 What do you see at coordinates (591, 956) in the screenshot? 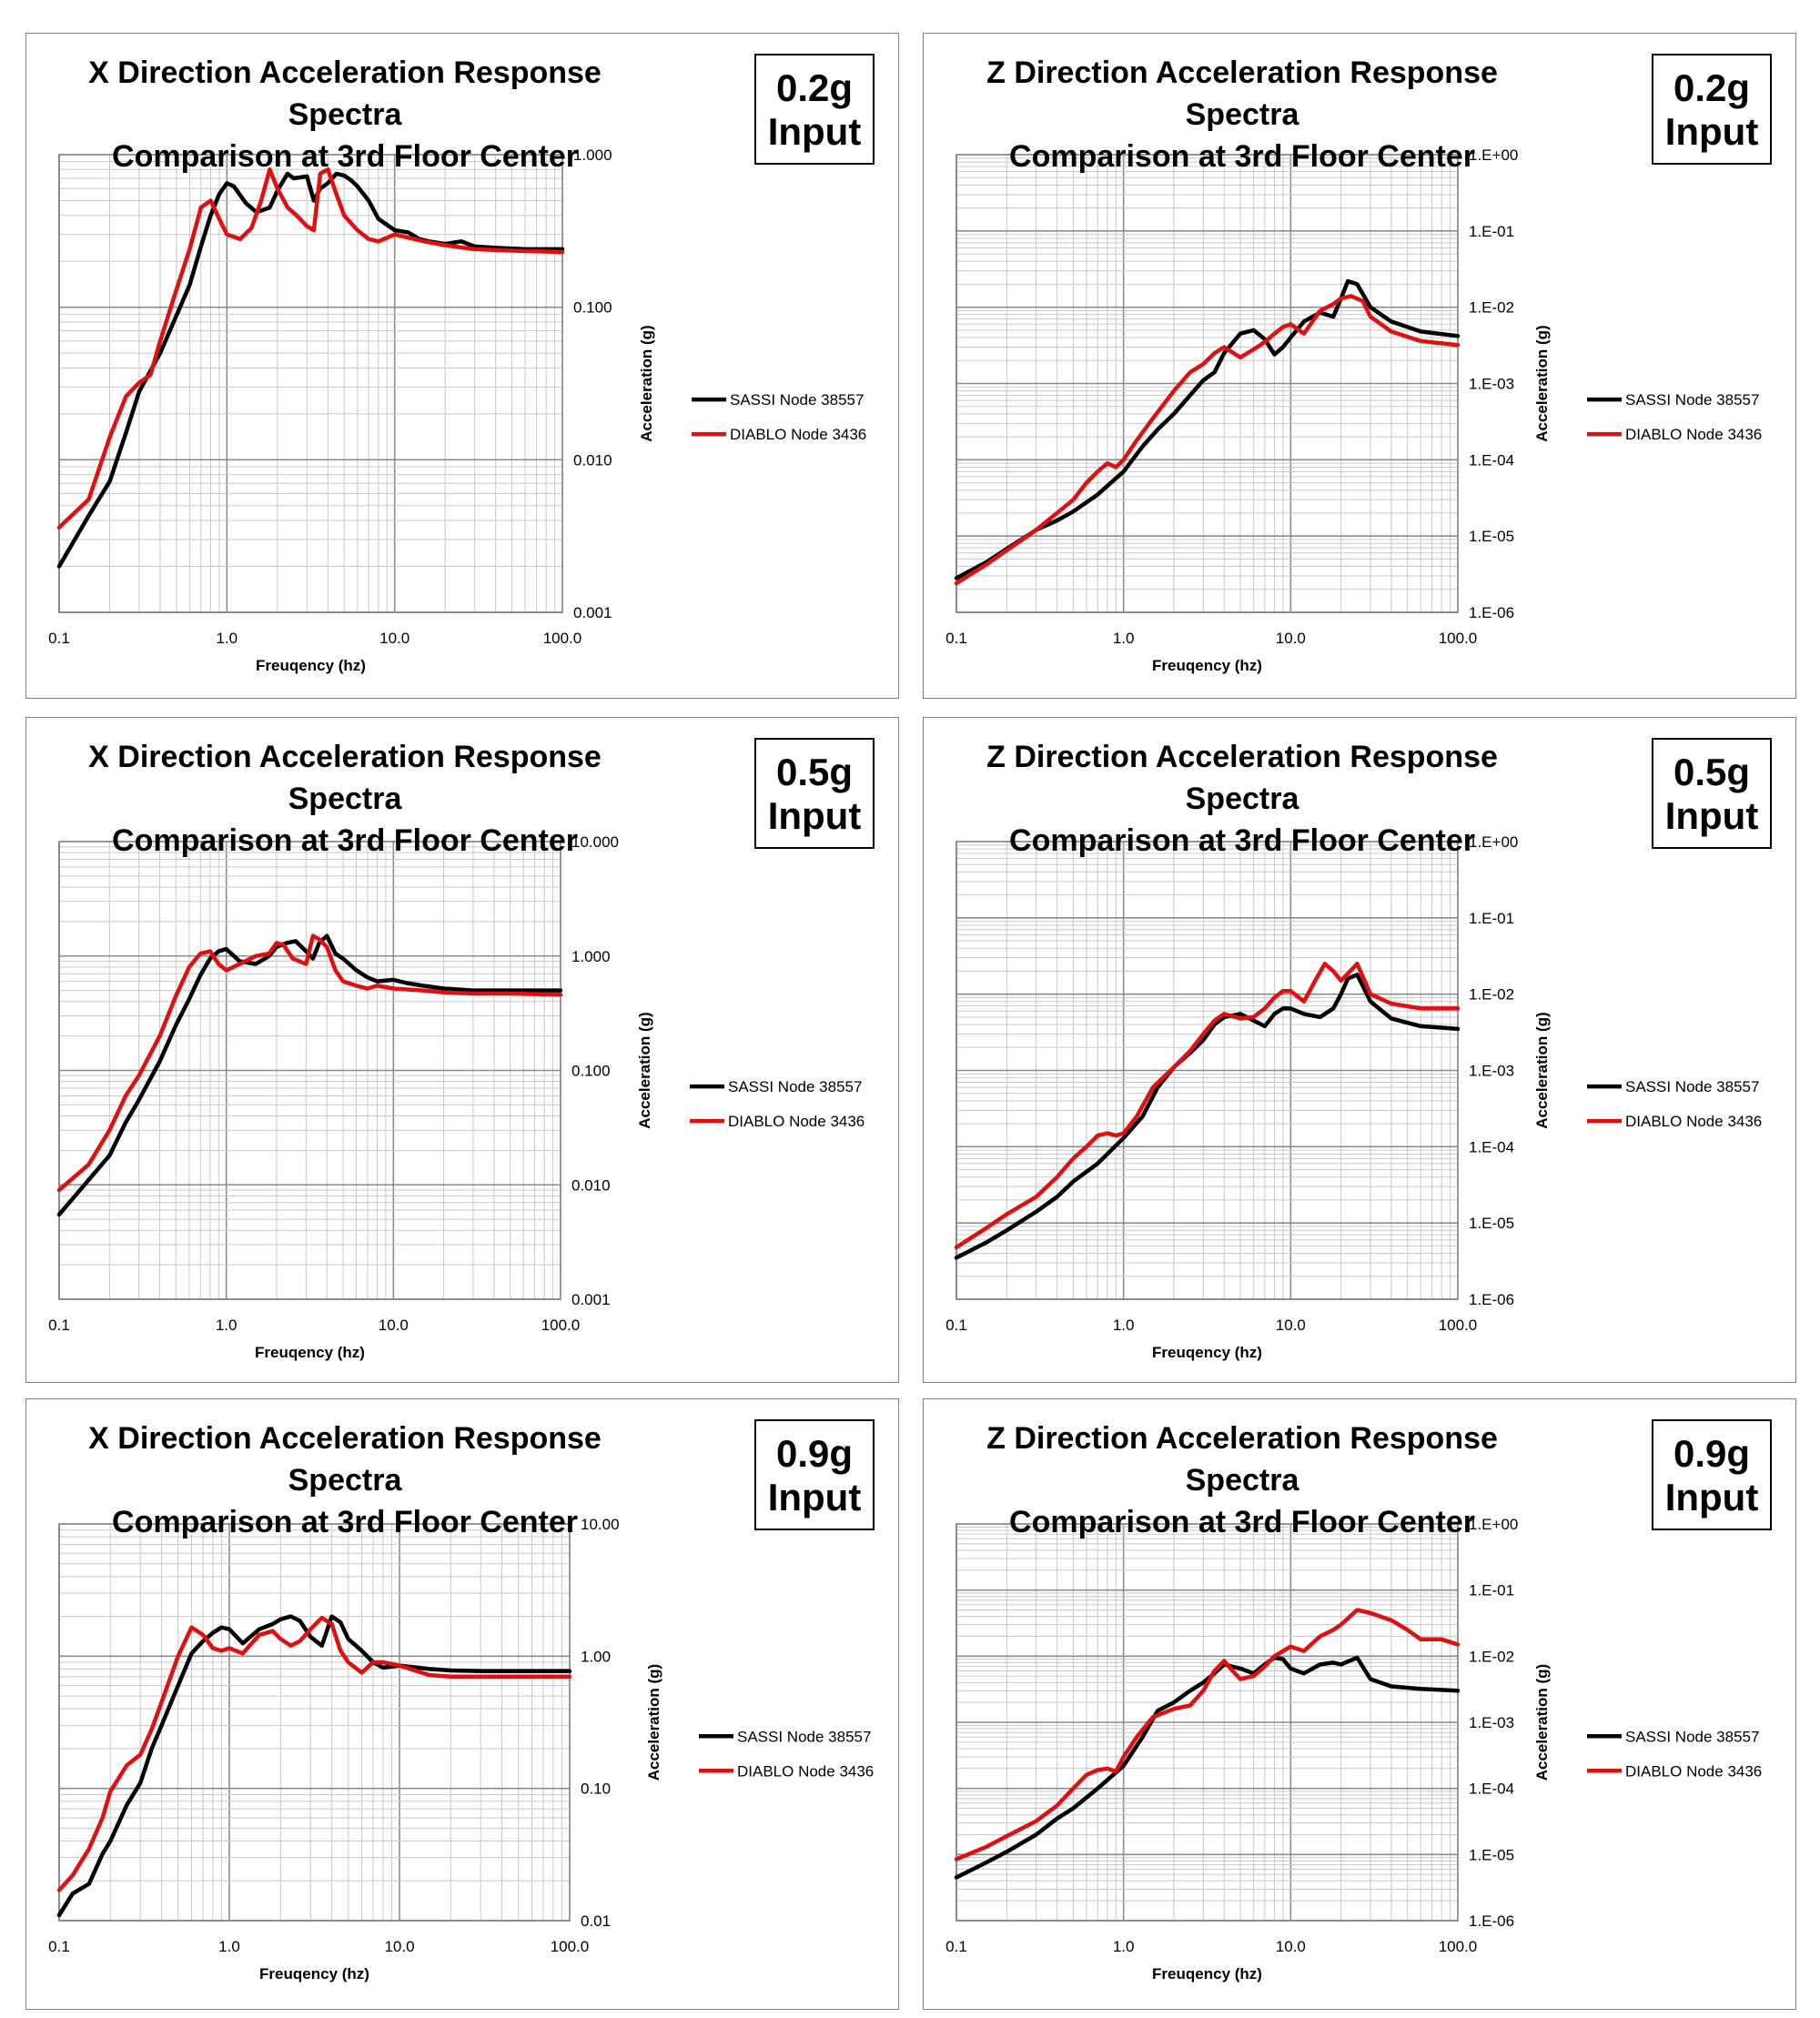
I see `y-tick-label: 1.000` at bounding box center [591, 956].